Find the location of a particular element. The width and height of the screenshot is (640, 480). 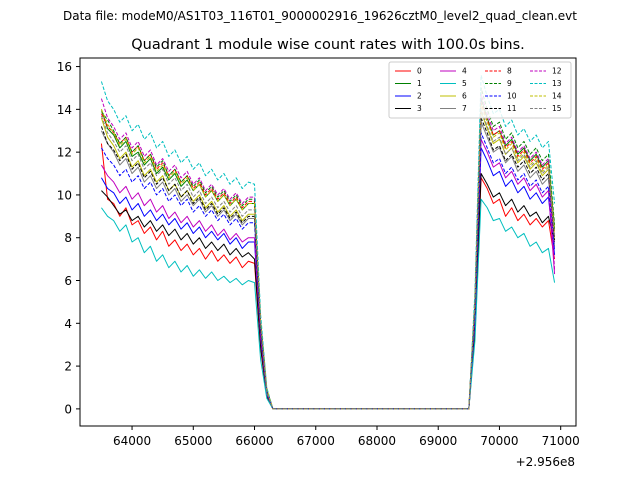

y-axis: 0 2 4 6 8 10 12 14 16 is located at coordinates (68, 238).